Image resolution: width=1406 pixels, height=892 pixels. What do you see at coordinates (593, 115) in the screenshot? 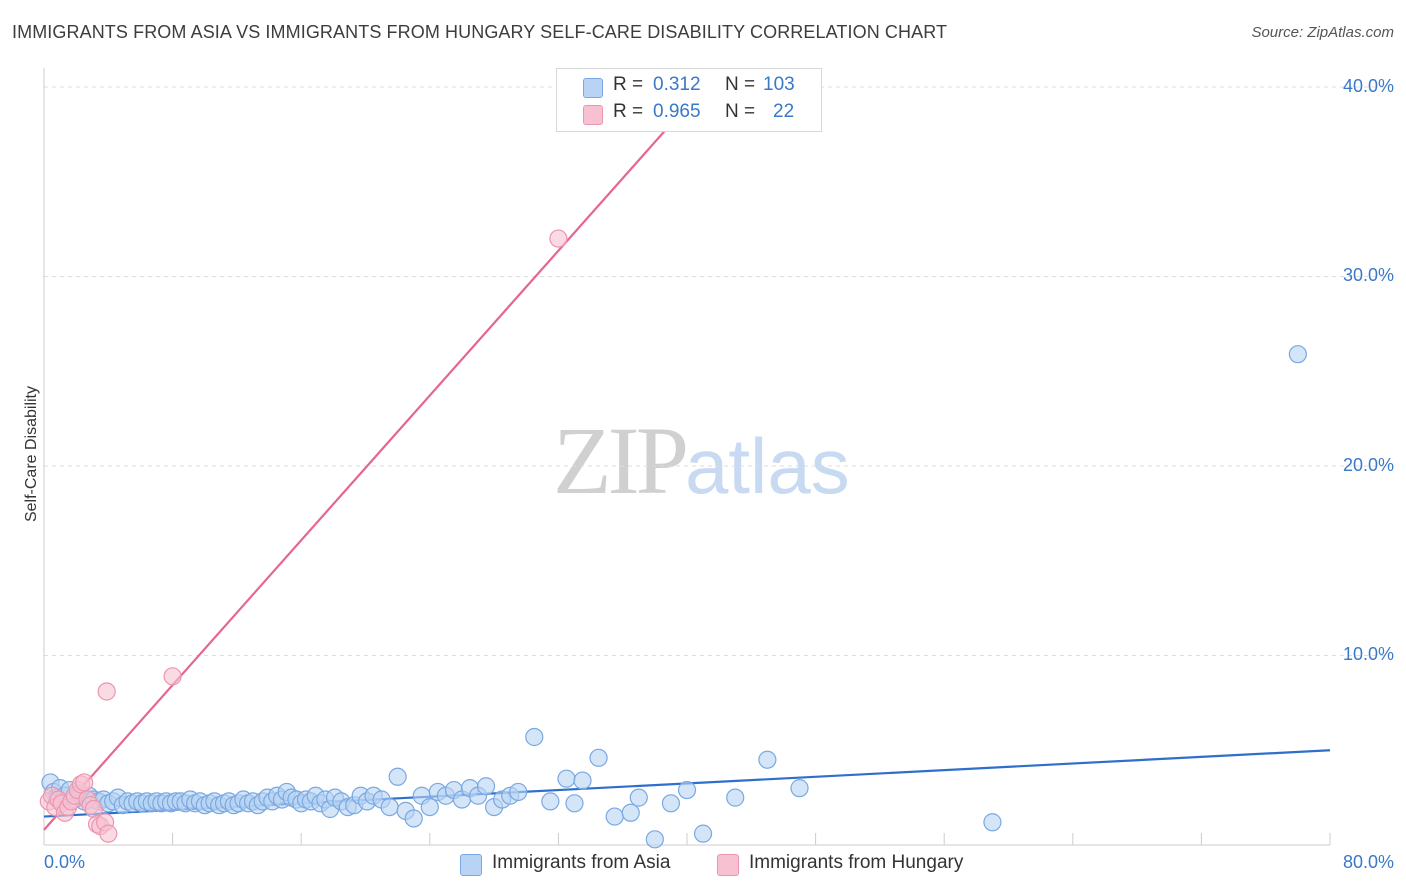
I see `hungary-swatch` at bounding box center [593, 115].